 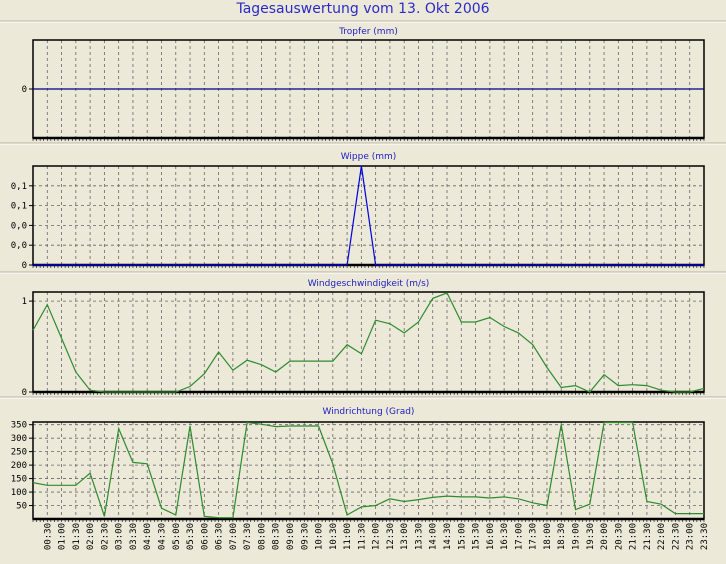 What do you see at coordinates (334, 536) in the screenshot?
I see `x-tick-label: 10:30` at bounding box center [334, 536].